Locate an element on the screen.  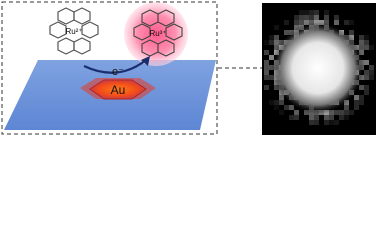
transfer-arrow is located at coordinates (115, 66).